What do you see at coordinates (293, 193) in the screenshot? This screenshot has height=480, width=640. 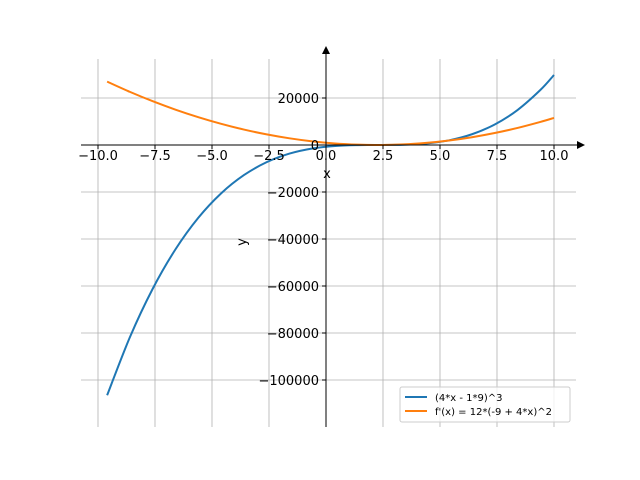 I see `y-tick-label: −20000` at bounding box center [293, 193].